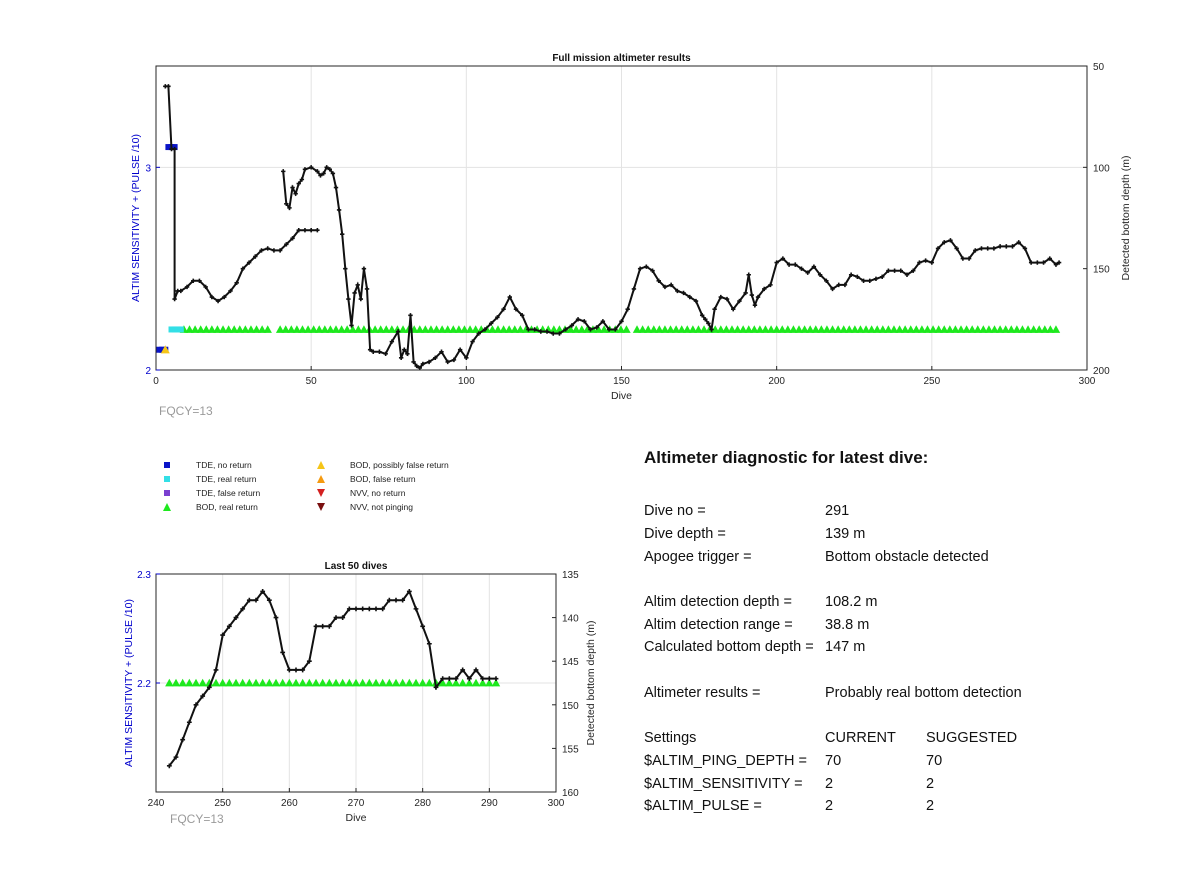 This screenshot has height=889, width=1200. Describe the element at coordinates (228, 493) in the screenshot. I see `legend-label: TDE, false return` at that location.